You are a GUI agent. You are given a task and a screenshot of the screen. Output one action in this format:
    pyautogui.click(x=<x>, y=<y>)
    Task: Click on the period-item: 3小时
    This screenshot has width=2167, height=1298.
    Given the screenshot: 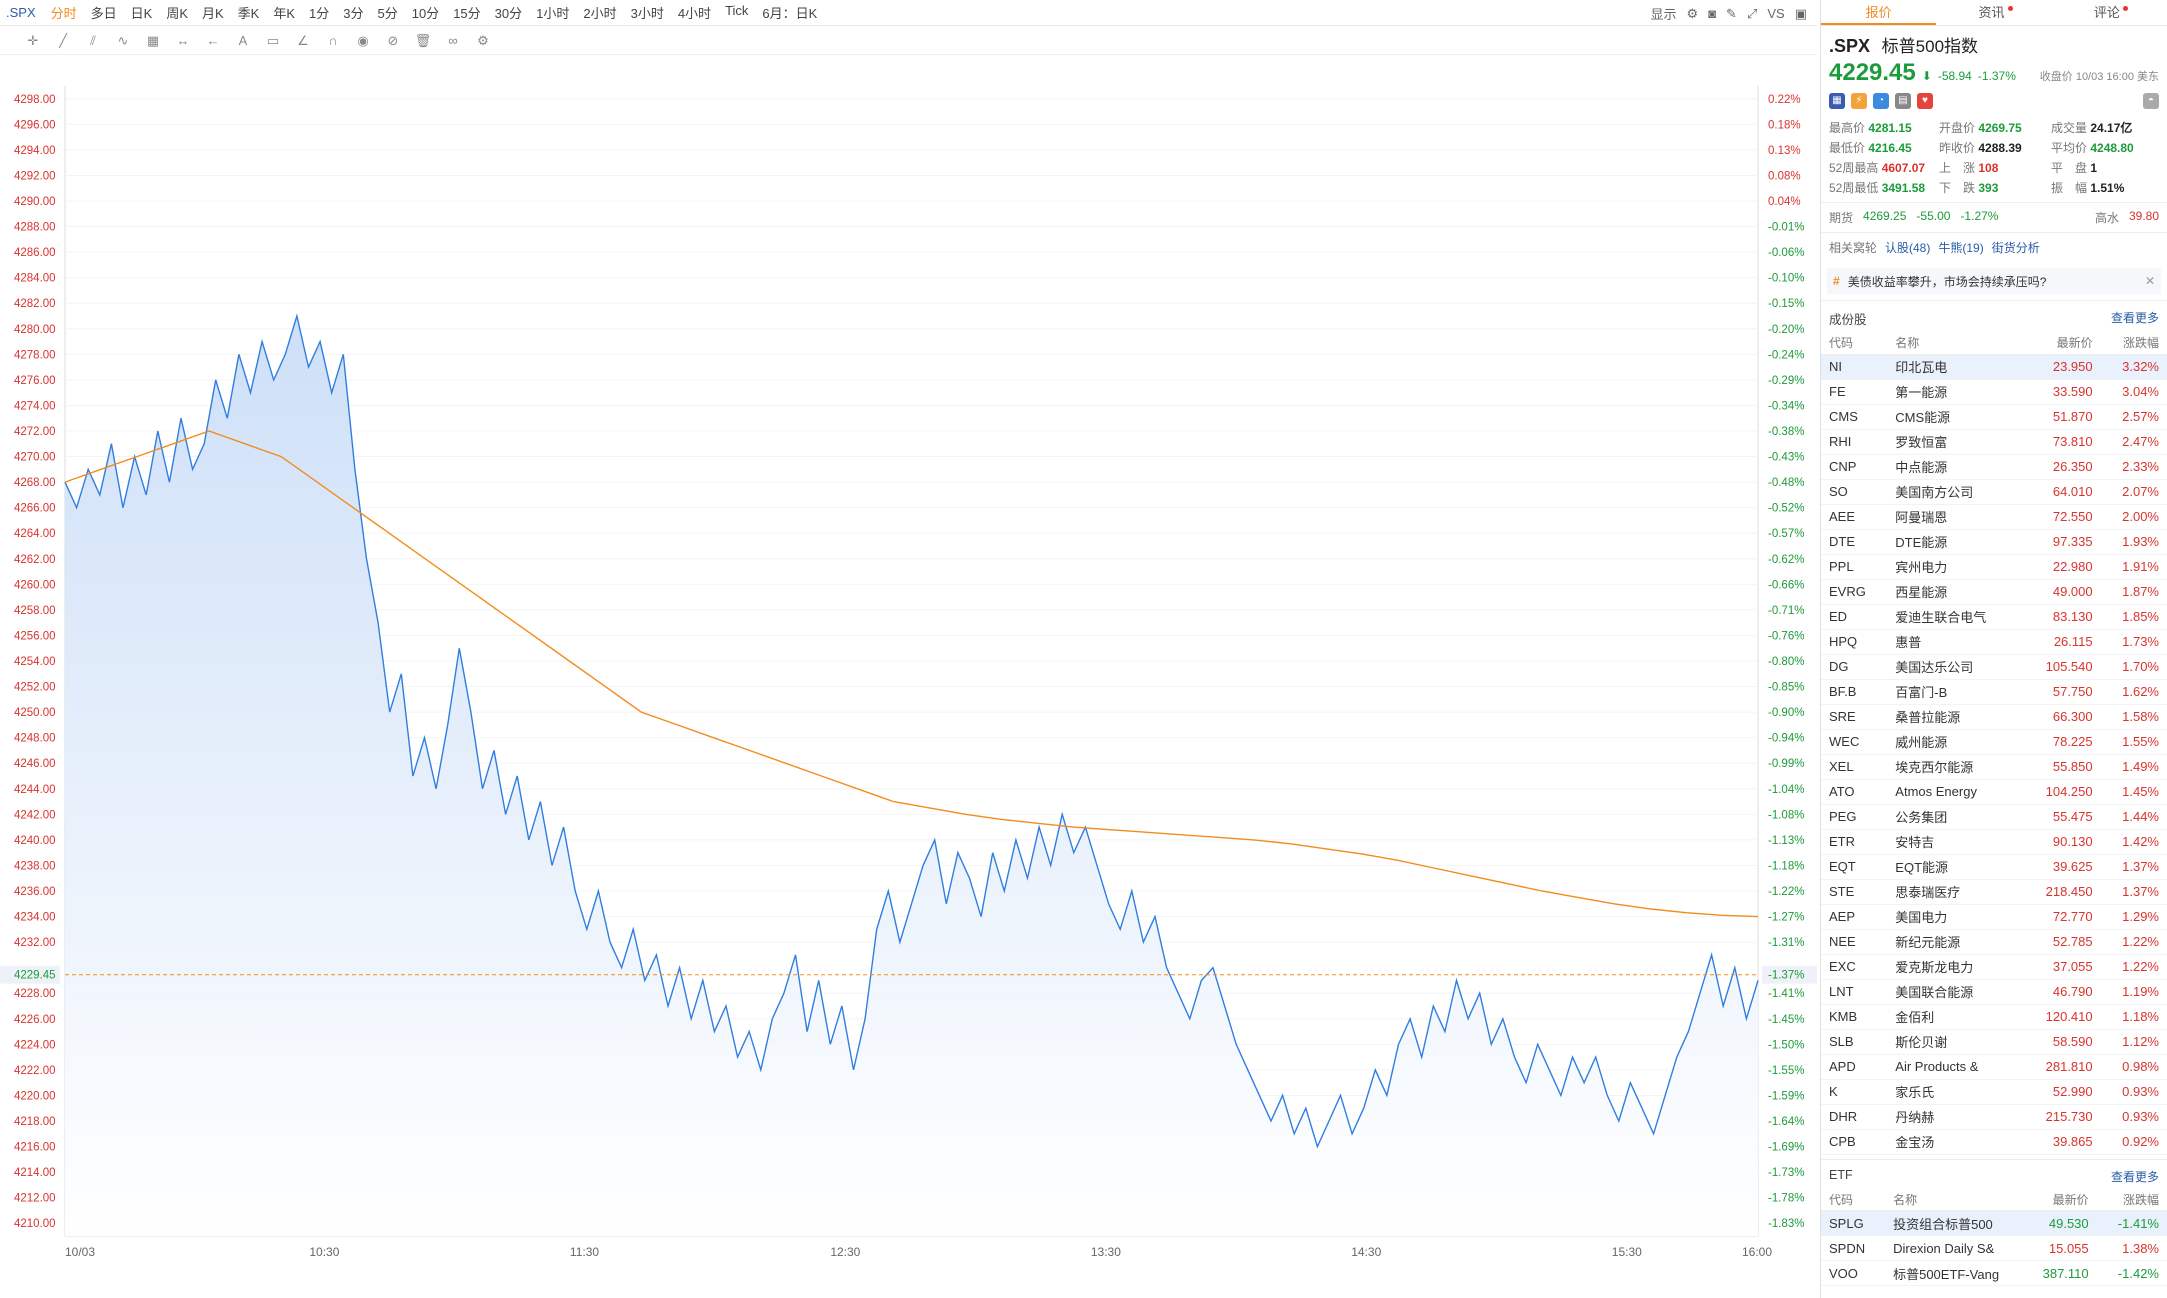 What is the action you would take?
    pyautogui.click(x=647, y=13)
    